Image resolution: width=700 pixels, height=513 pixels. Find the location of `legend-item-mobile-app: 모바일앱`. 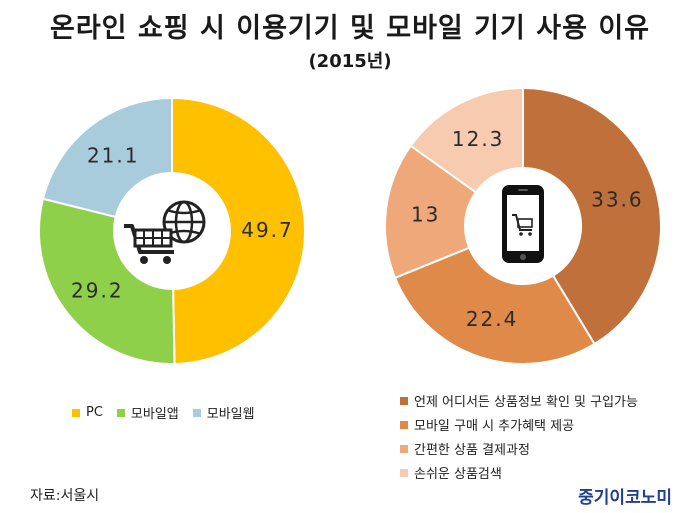

legend-item-mobile-app: 모바일앱 is located at coordinates (147, 412).